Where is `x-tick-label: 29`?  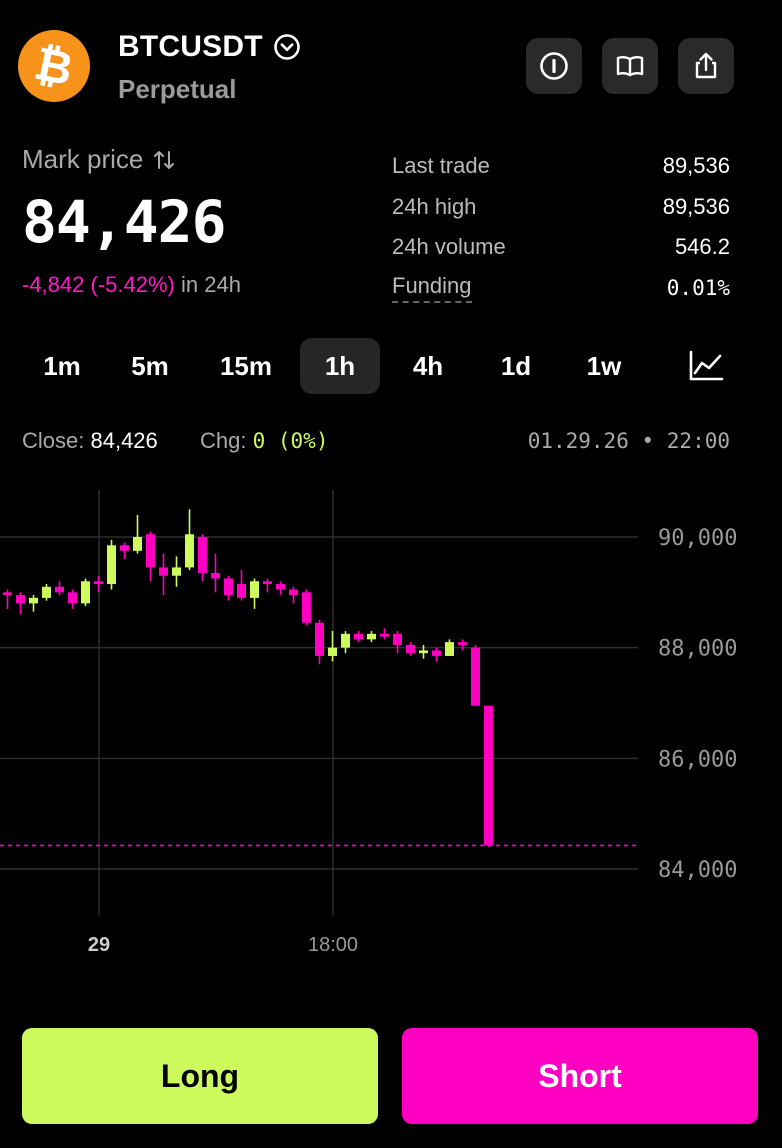
x-tick-label: 29 is located at coordinates (99, 945).